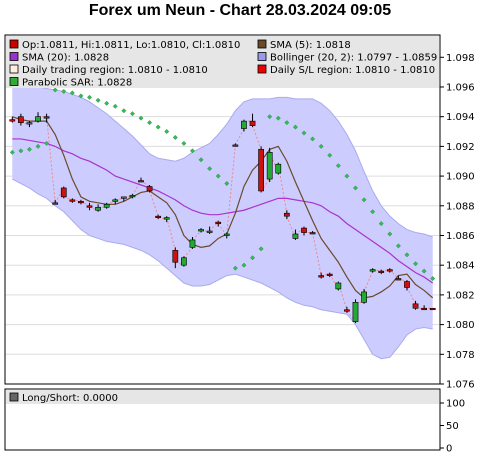 The image size is (480, 457). Describe the element at coordinates (460, 87) in the screenshot. I see `y-tick-label: 1.096` at that location.